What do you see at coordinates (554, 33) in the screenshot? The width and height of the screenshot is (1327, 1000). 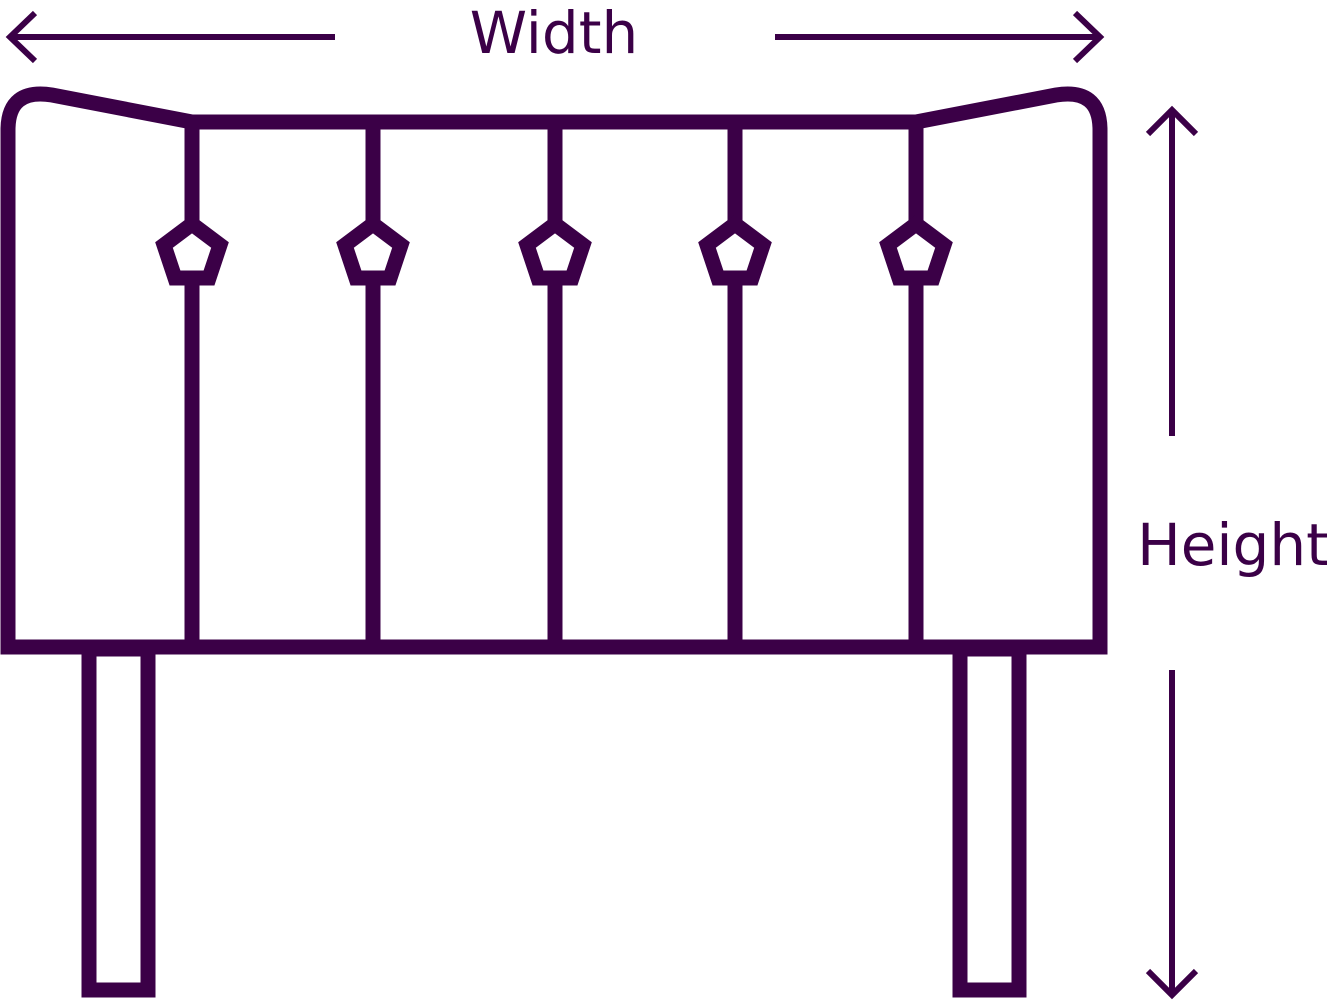 I see `width-label: Width` at bounding box center [554, 33].